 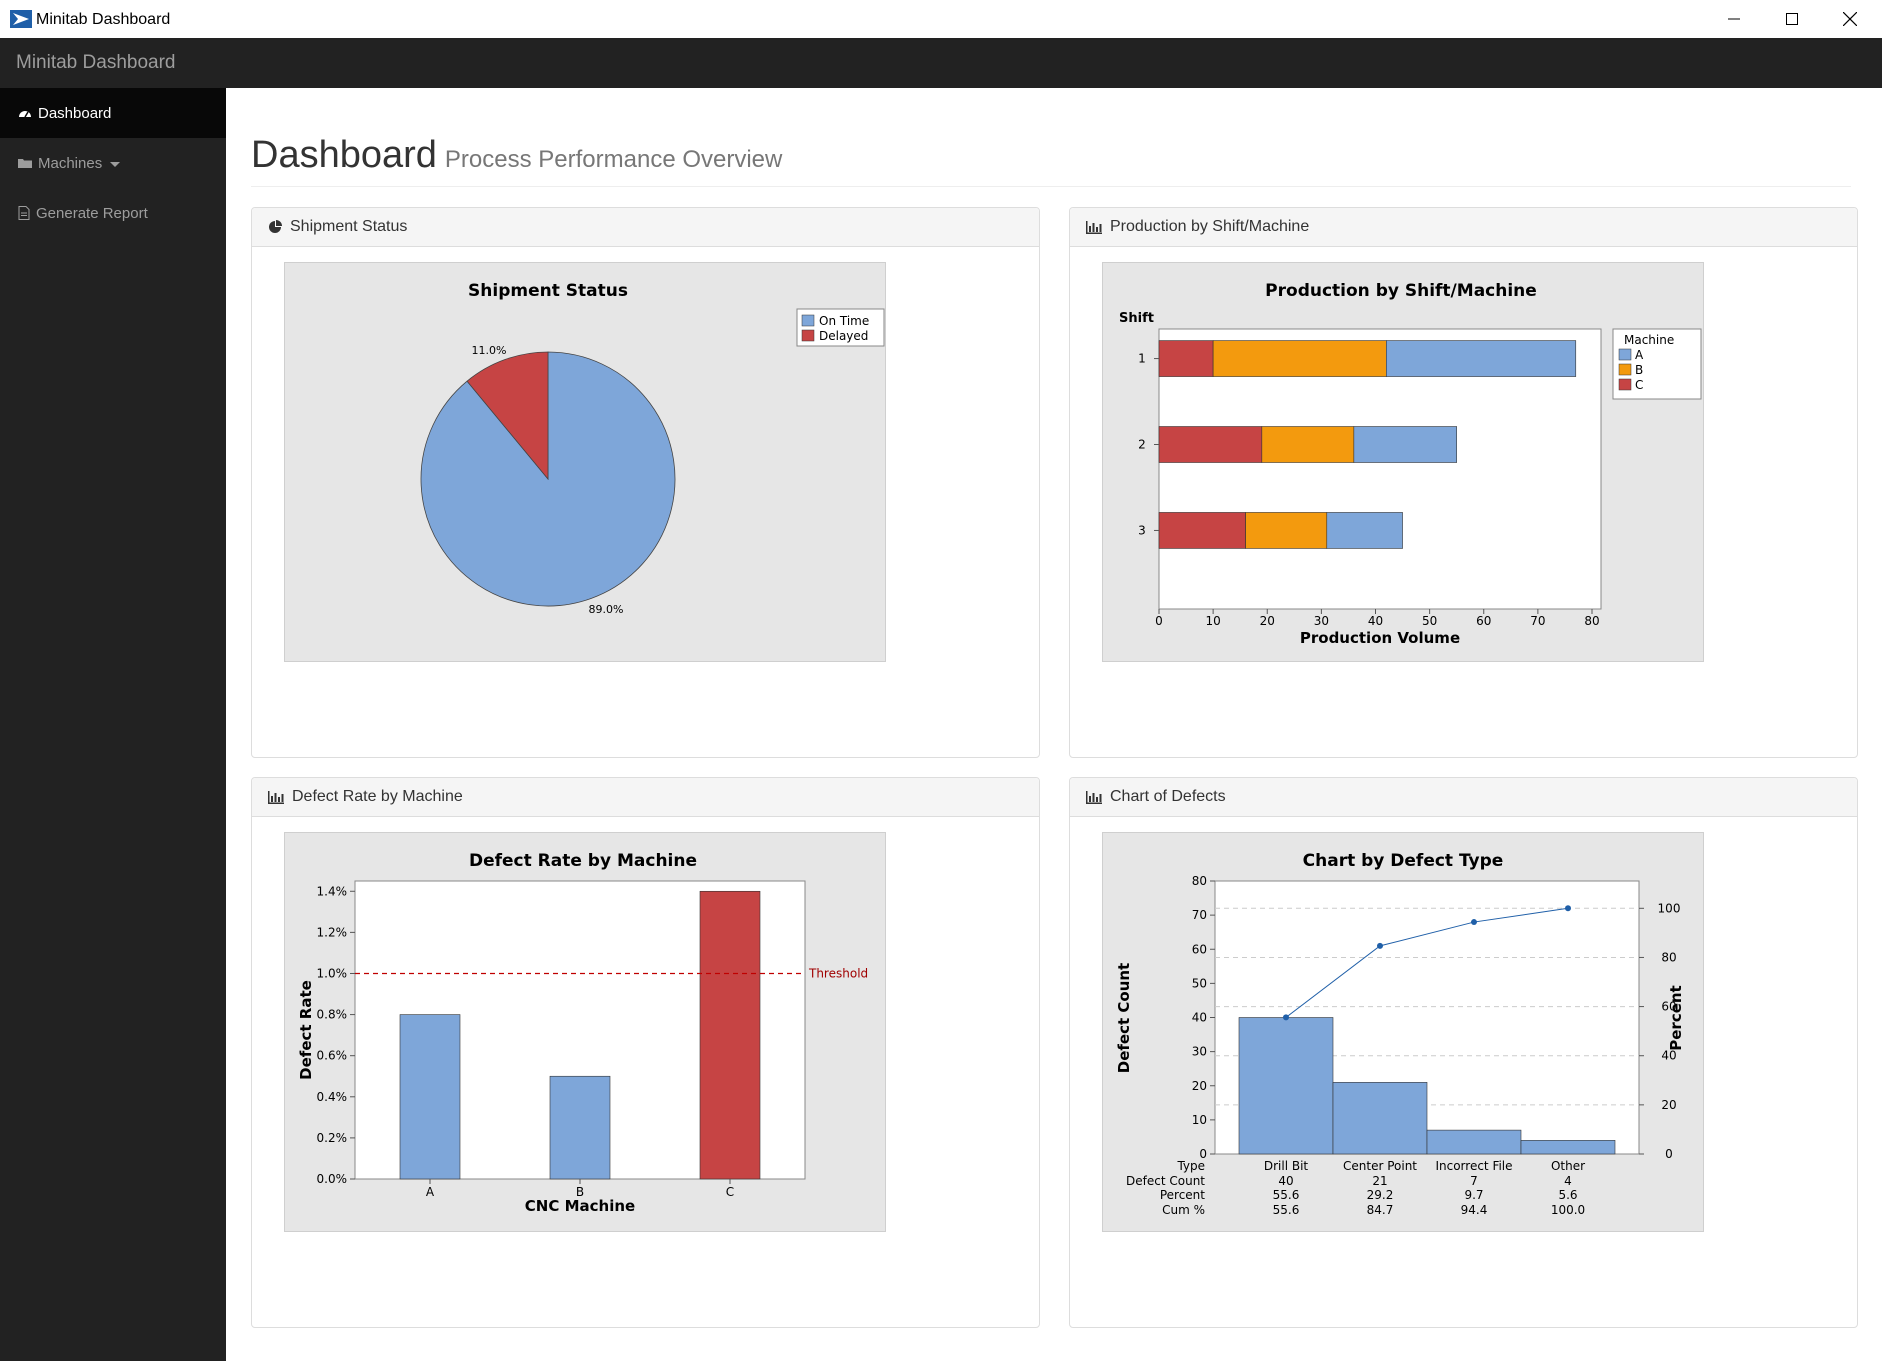 What do you see at coordinates (349, 226) in the screenshot?
I see `panel-title: Shipment Status` at bounding box center [349, 226].